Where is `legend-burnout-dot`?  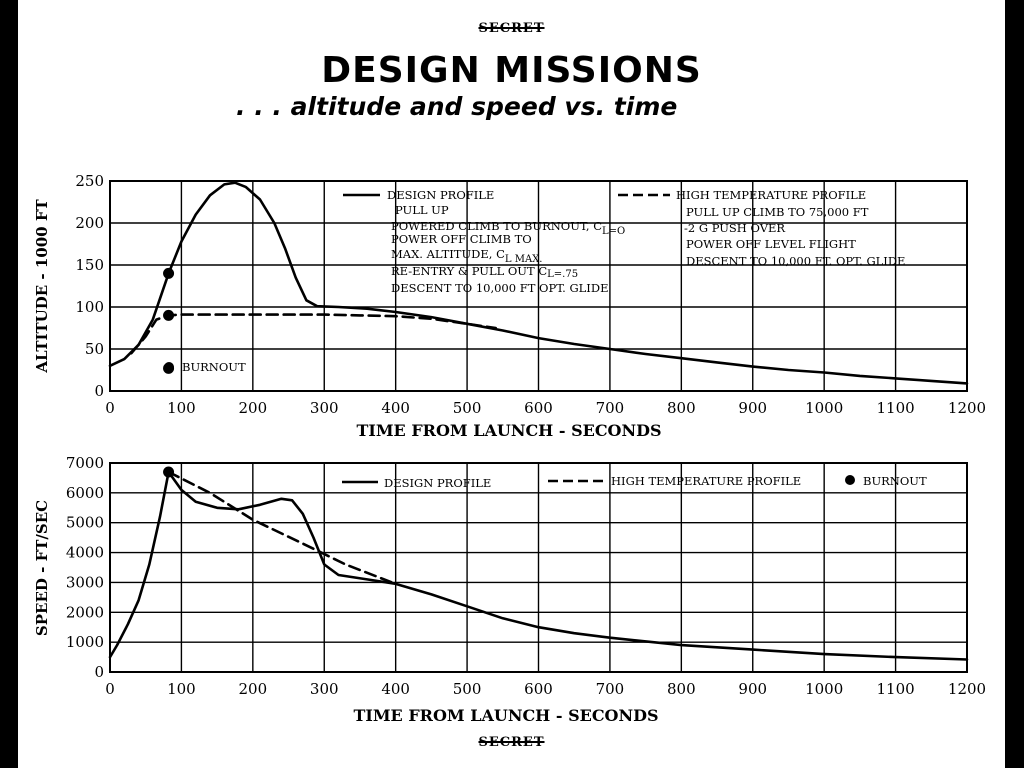 legend-burnout-dot is located at coordinates (169, 367).